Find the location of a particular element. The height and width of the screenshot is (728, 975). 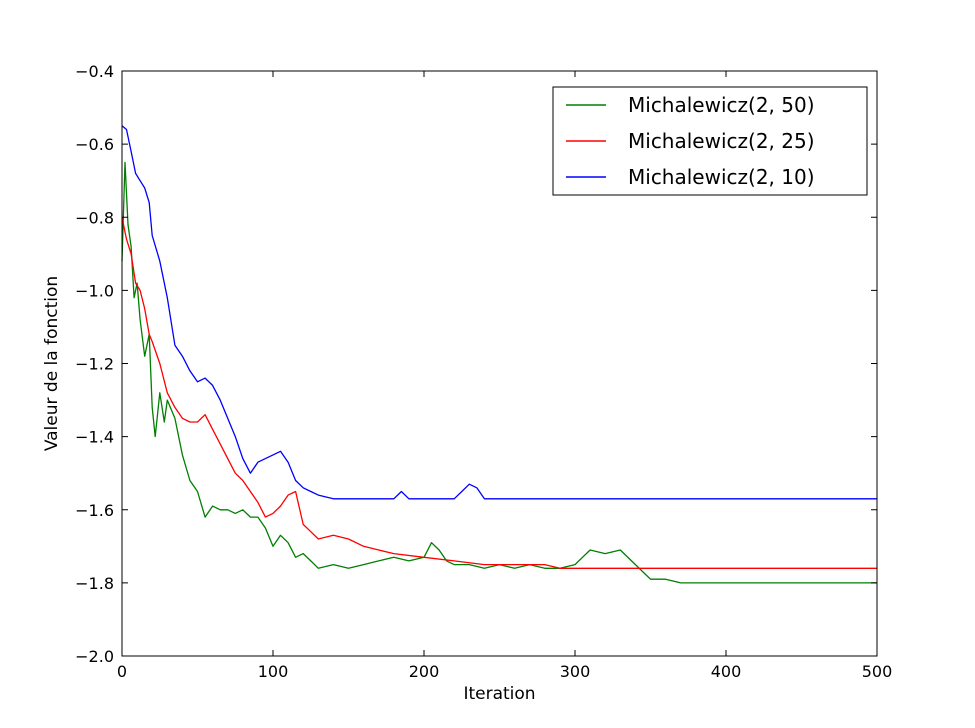

x-tick-label: 0 is located at coordinates (122, 671).